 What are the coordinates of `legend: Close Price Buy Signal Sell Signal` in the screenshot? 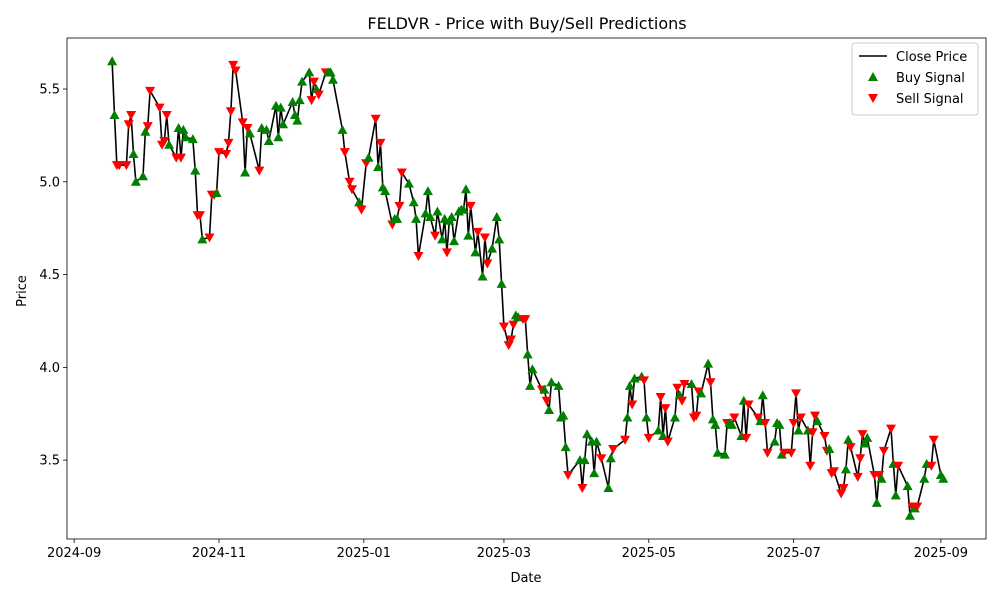 It's located at (915, 79).